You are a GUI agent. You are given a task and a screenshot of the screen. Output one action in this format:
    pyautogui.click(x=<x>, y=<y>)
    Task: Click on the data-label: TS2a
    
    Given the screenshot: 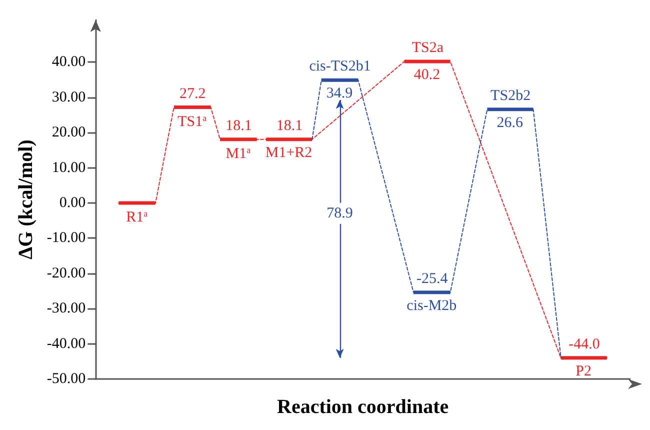 What is the action you would take?
    pyautogui.click(x=428, y=48)
    